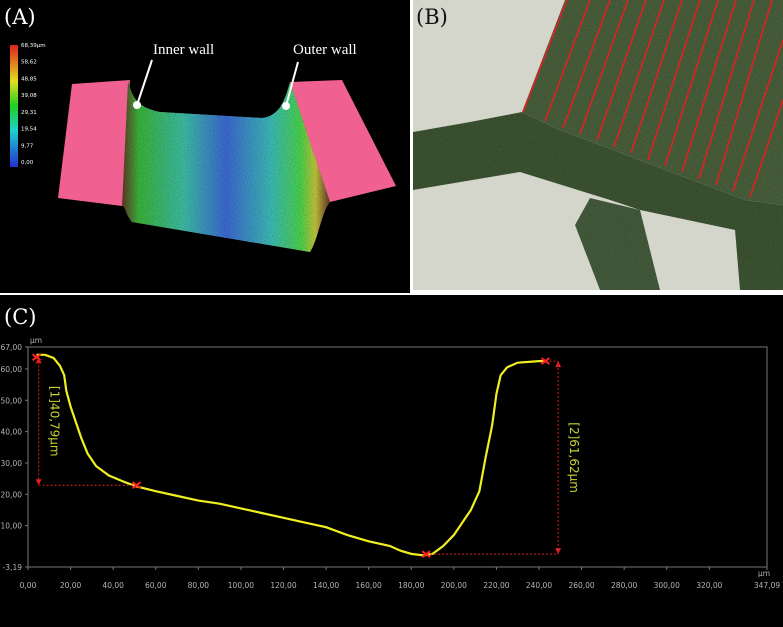 This screenshot has width=783, height=627. Describe the element at coordinates (12, 526) in the screenshot. I see `y-tick-label: 10,00` at that location.